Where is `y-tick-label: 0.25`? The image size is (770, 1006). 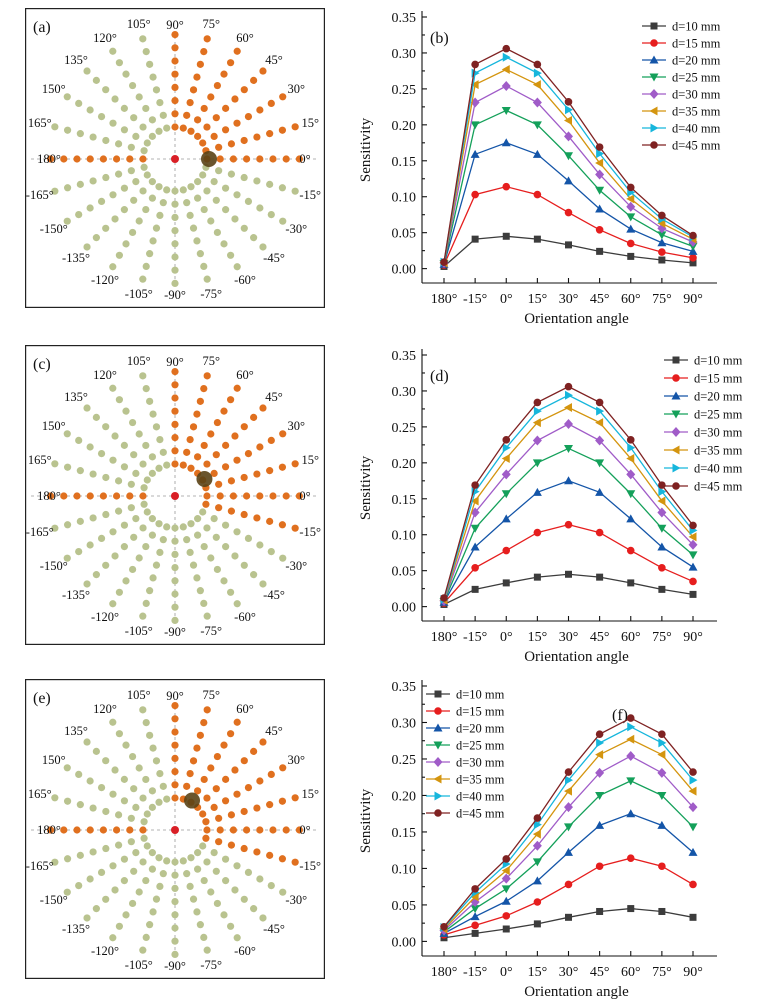
y-tick-label: 0.25 is located at coordinates (404, 760).